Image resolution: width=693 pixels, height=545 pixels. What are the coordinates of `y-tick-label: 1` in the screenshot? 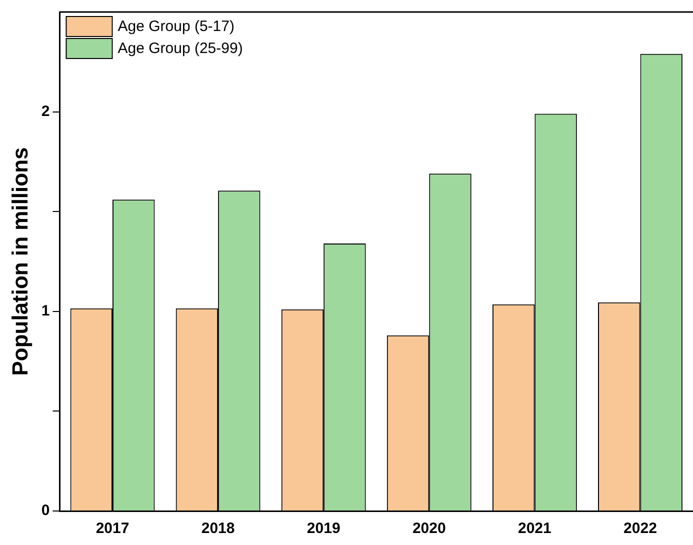 It's located at (45, 311).